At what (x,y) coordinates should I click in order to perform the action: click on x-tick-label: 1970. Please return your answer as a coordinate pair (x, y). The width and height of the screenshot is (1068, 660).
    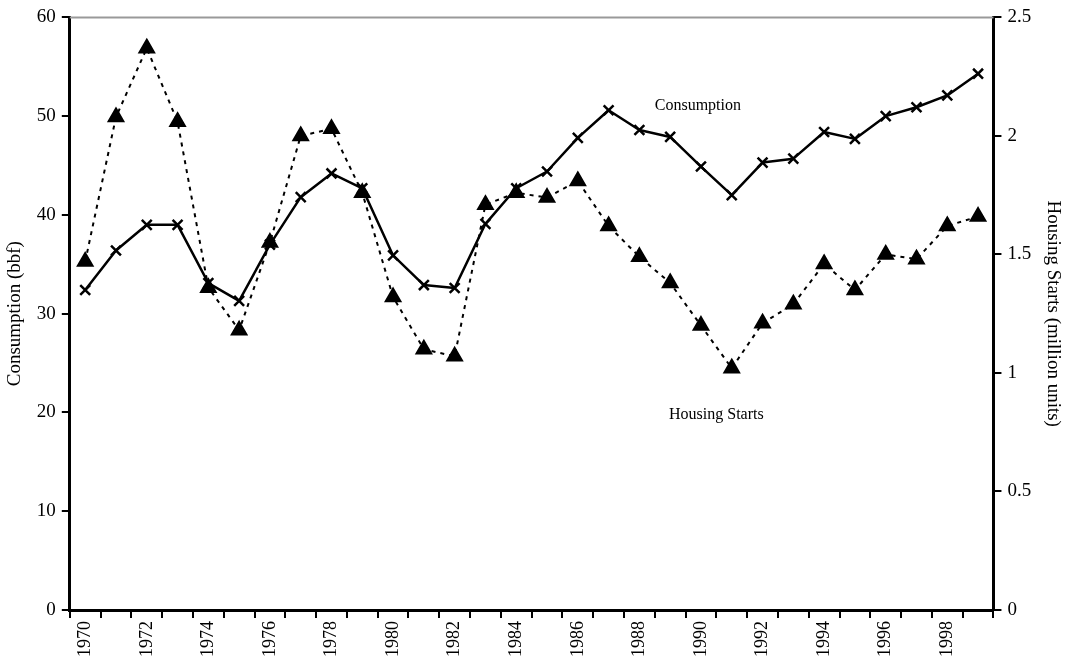
    Looking at the image, I should click on (83, 639).